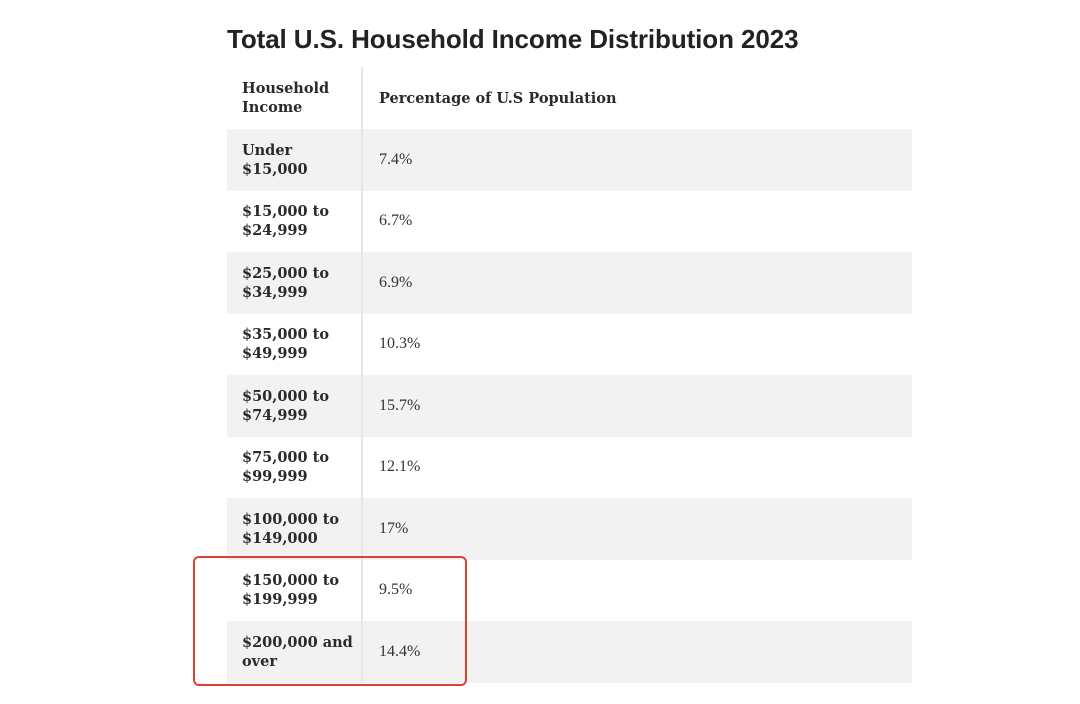 The width and height of the screenshot is (1080, 704). What do you see at coordinates (285, 282) in the screenshot?
I see `income-range-cell: $25,000 to $34,999` at bounding box center [285, 282].